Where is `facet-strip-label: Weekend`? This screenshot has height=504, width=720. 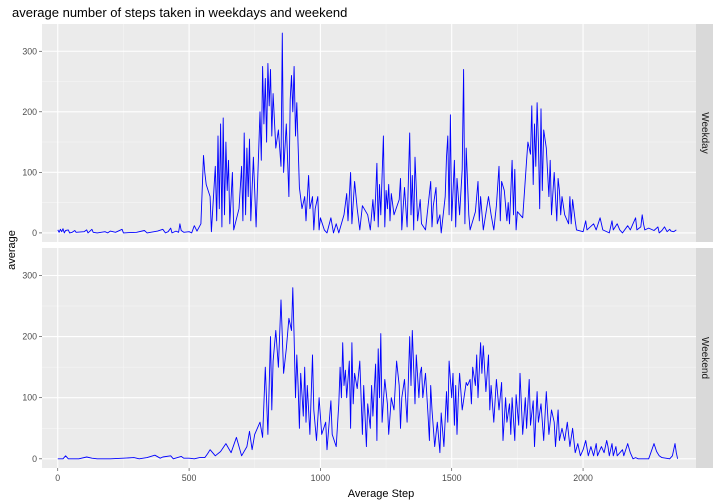
facet-strip-label: Weekend is located at coordinates (704, 358).